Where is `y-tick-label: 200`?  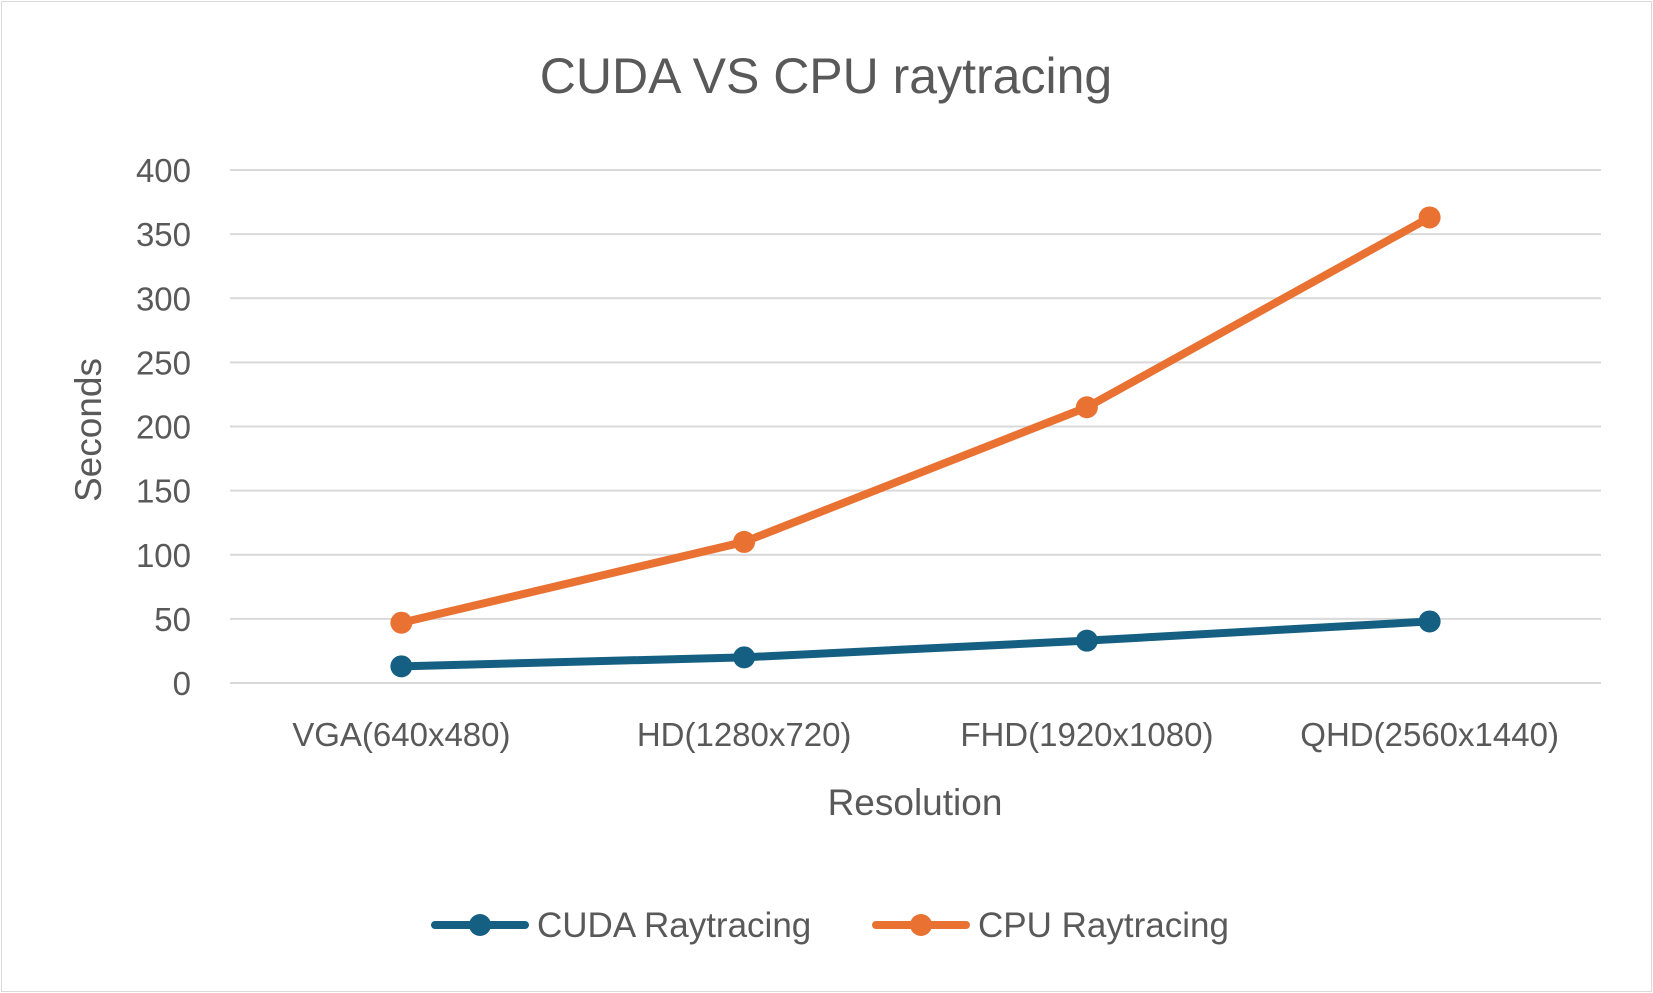
y-tick-label: 200 is located at coordinates (163, 427).